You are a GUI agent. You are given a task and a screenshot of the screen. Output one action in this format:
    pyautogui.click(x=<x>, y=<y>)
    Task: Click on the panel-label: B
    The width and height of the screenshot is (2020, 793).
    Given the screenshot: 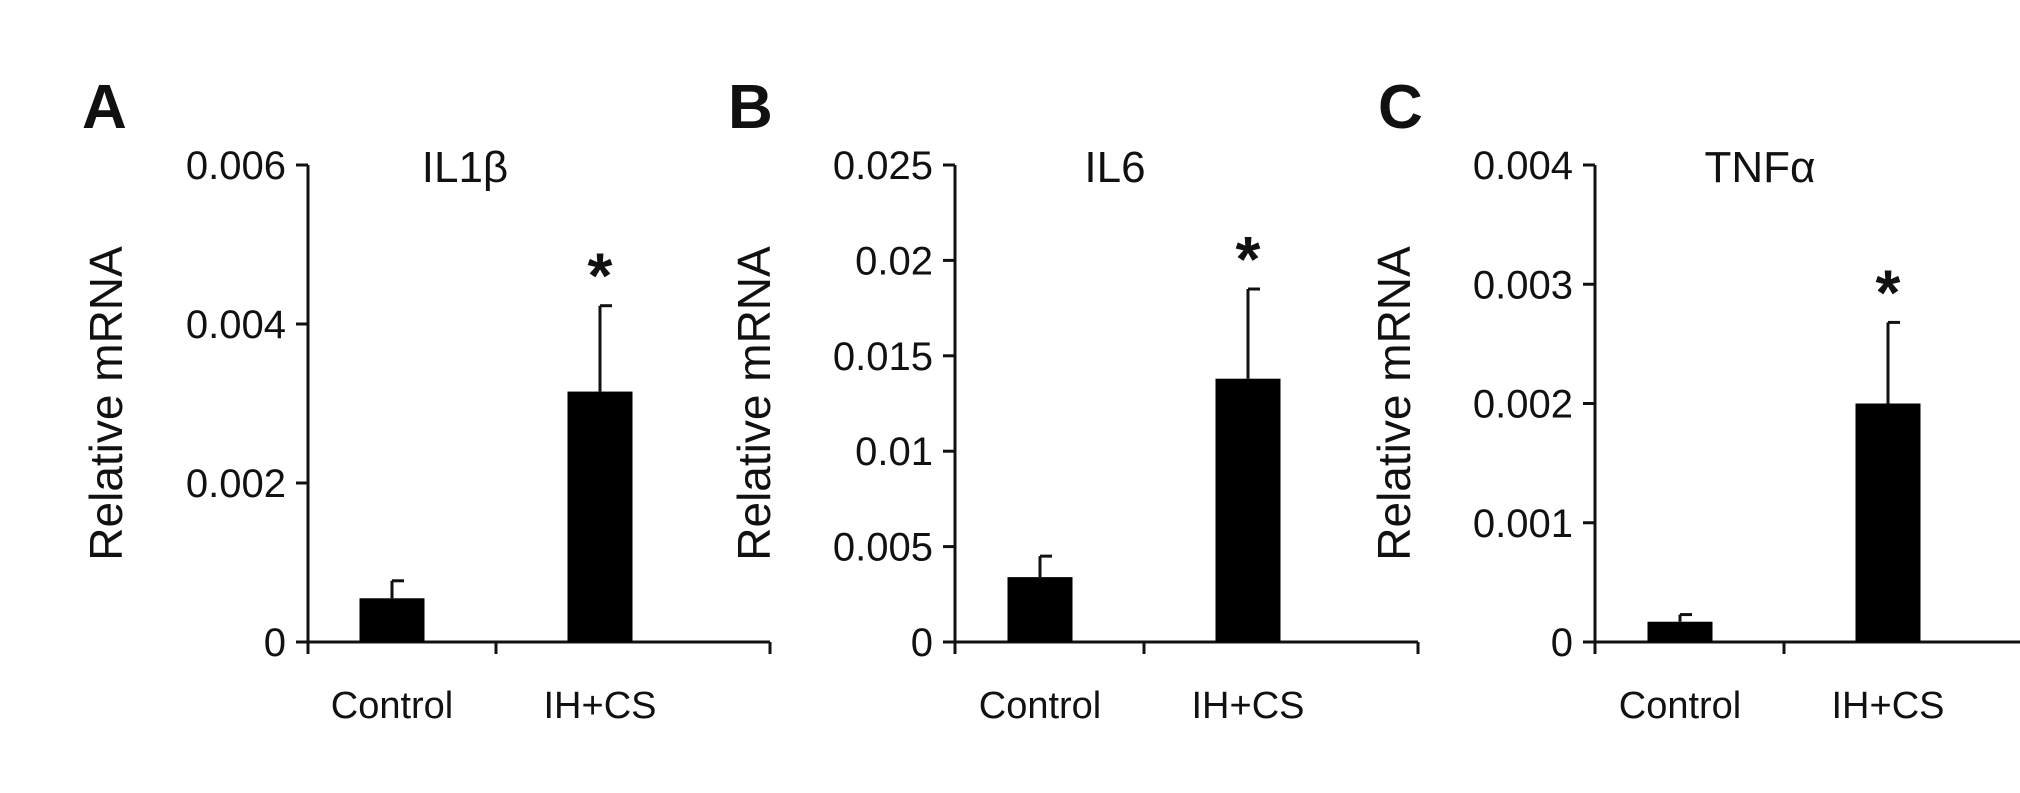 What is the action you would take?
    pyautogui.click(x=750, y=107)
    